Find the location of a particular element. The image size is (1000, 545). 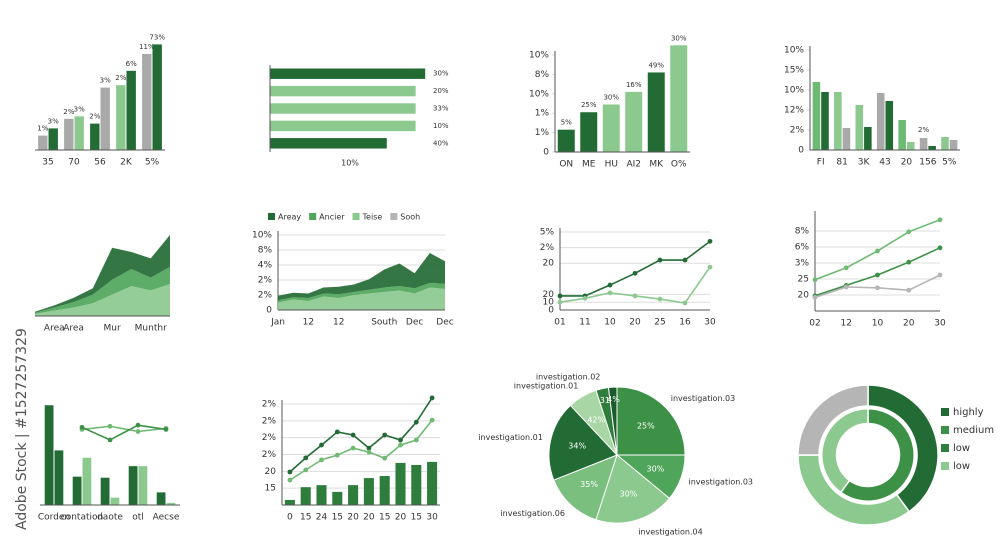

x-tick-label: ME is located at coordinates (589, 165).